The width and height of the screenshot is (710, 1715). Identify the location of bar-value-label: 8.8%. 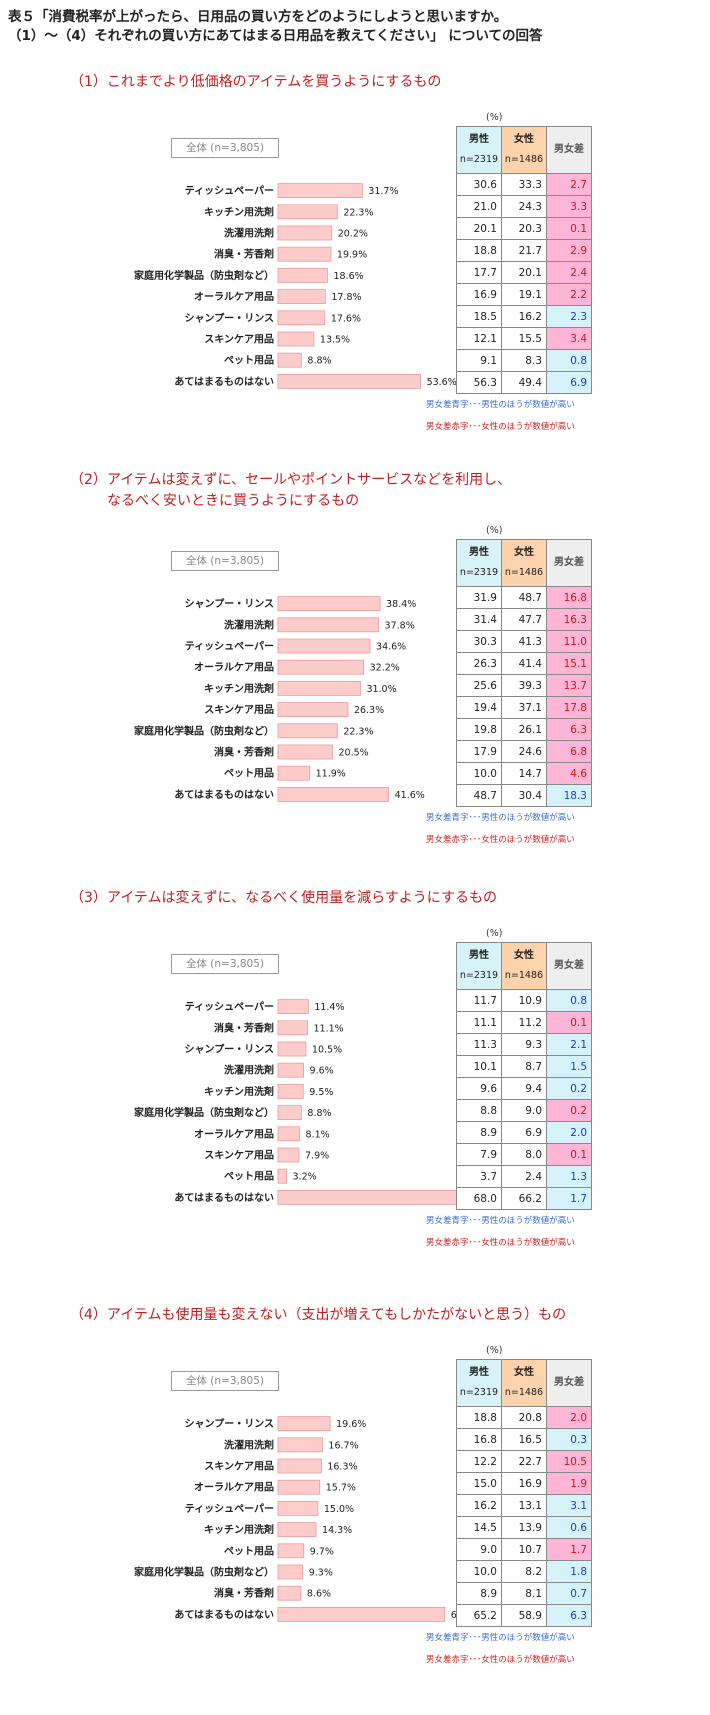
(319, 1113).